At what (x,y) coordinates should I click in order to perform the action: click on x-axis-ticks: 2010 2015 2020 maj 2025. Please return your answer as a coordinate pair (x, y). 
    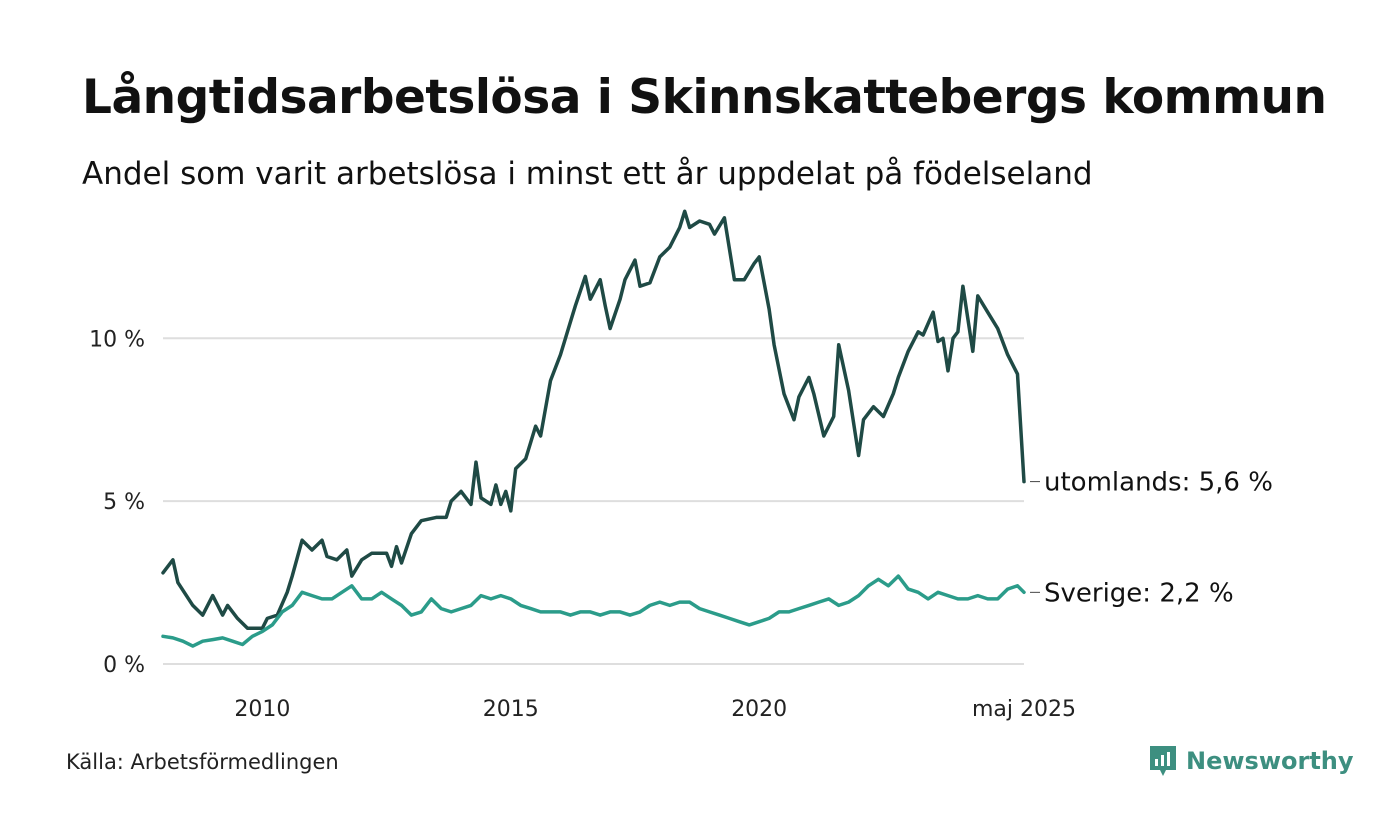
    Looking at the image, I should click on (655, 709).